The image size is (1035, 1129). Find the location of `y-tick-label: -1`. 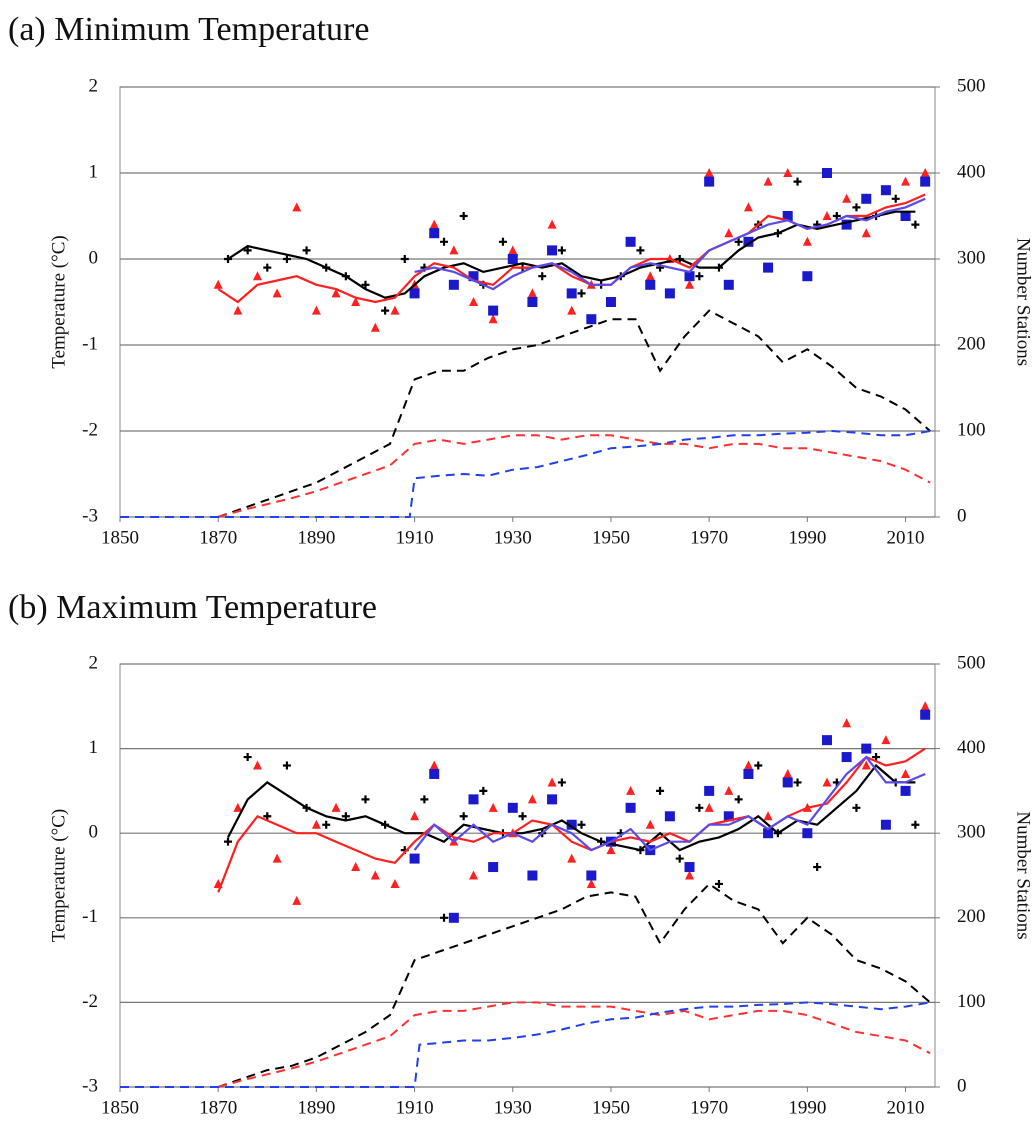

y-tick-label: -1 is located at coordinates (90, 343).